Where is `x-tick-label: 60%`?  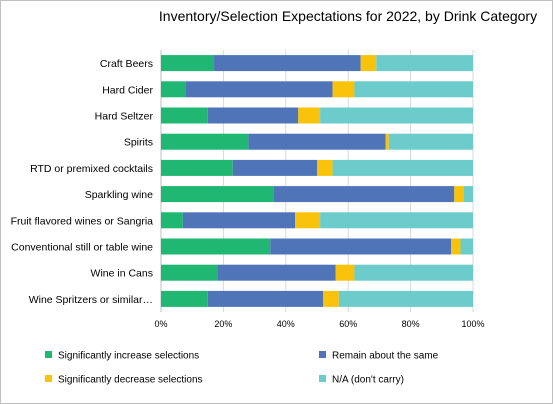 x-tick-label: 60% is located at coordinates (348, 324).